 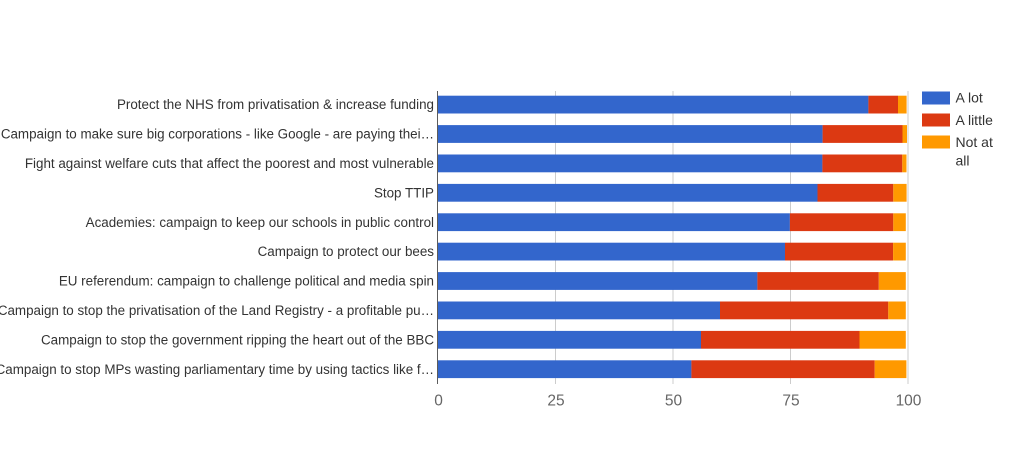 I want to click on svg-text: all, so click(x=963, y=161).